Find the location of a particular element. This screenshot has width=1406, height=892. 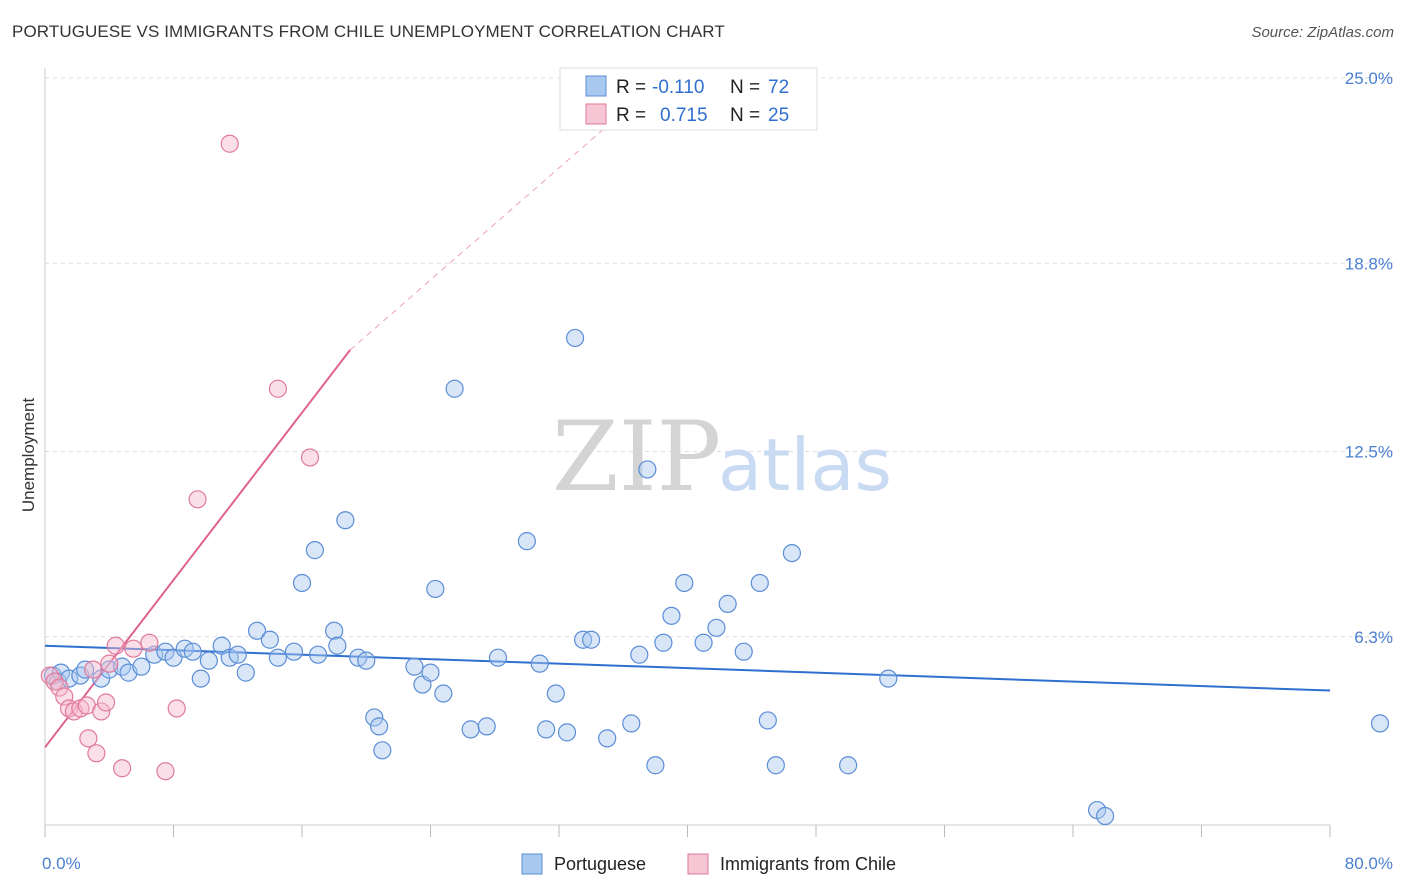

y-tick-label-3: 25.0% is located at coordinates (1369, 78).